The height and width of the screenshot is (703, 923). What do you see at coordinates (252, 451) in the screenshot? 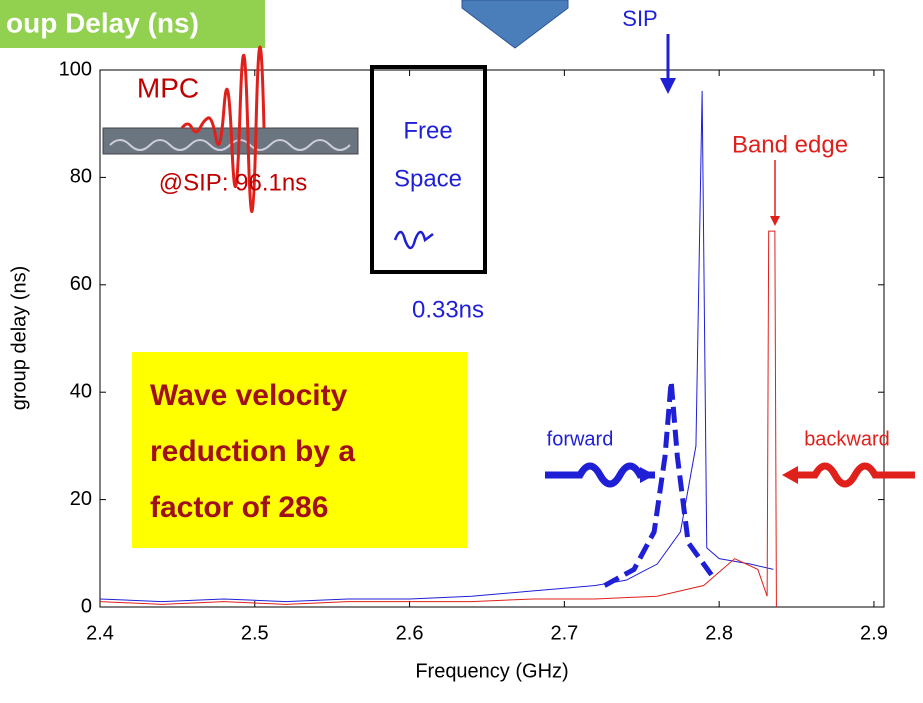
I see `callout-text: reduction by a` at bounding box center [252, 451].